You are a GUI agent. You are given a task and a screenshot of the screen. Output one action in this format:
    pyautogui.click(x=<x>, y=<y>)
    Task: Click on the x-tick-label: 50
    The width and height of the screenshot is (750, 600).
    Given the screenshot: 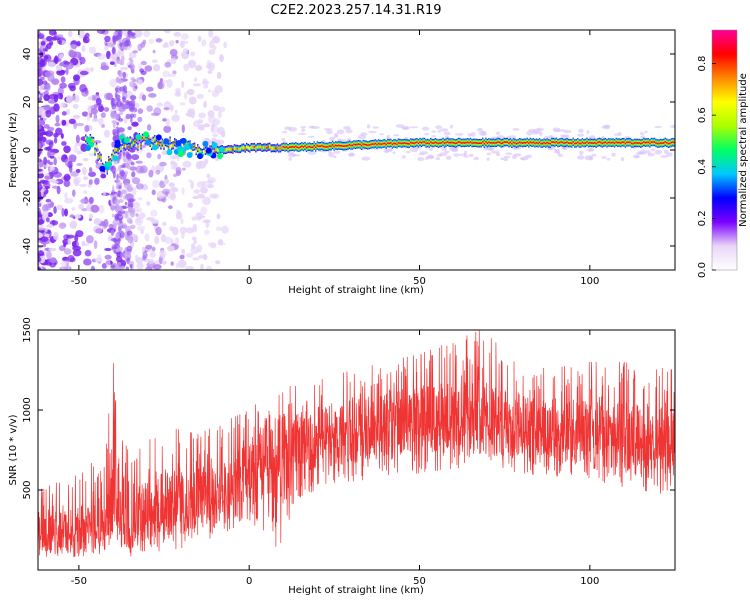 What is the action you would take?
    pyautogui.click(x=419, y=281)
    